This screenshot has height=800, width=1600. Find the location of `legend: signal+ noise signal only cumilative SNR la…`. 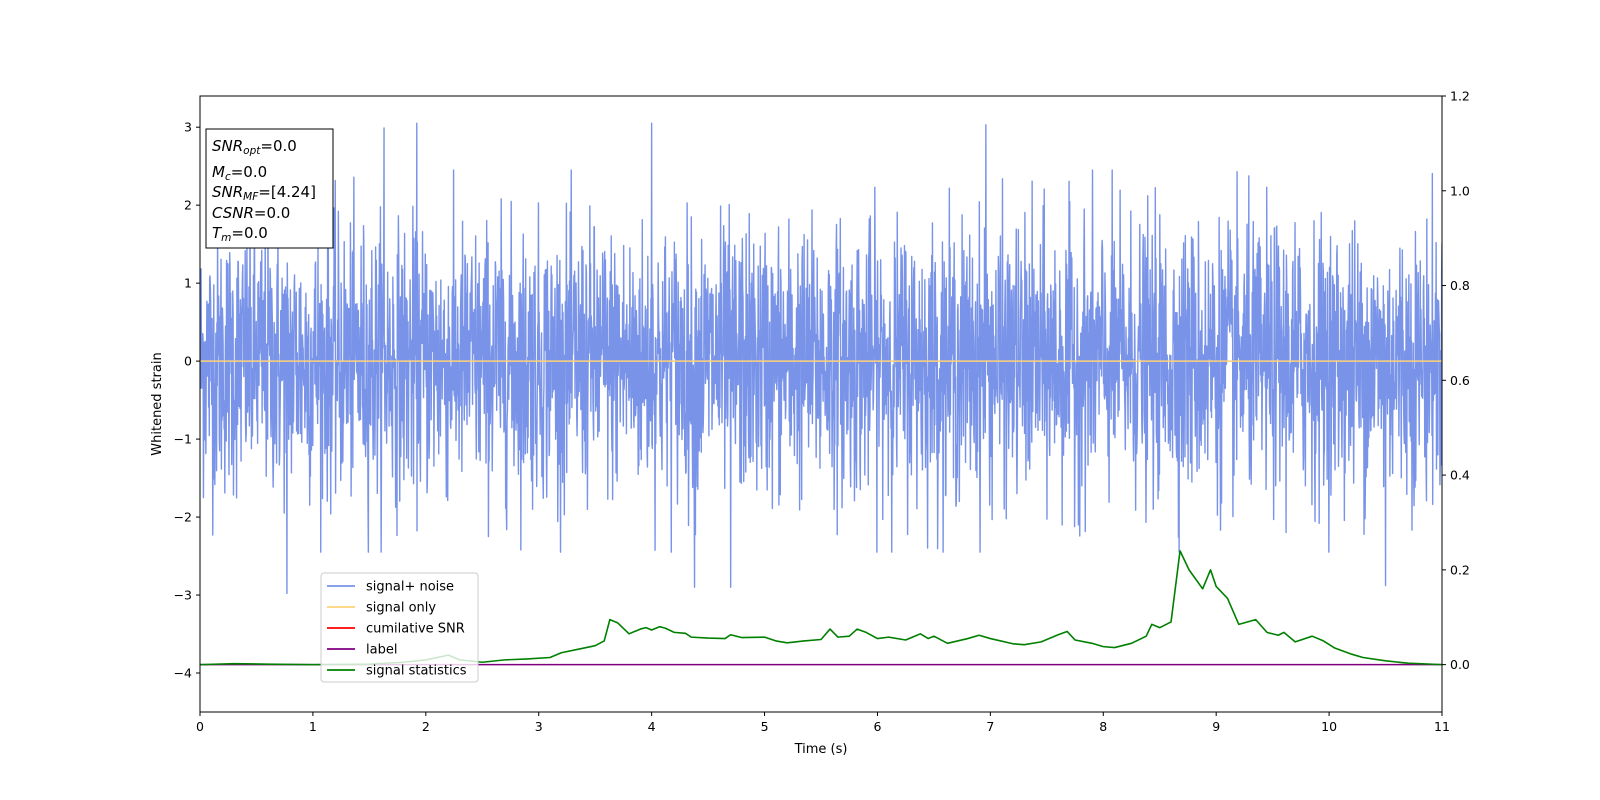

legend: signal+ noise signal only cumilative SNR la… is located at coordinates (399, 627).